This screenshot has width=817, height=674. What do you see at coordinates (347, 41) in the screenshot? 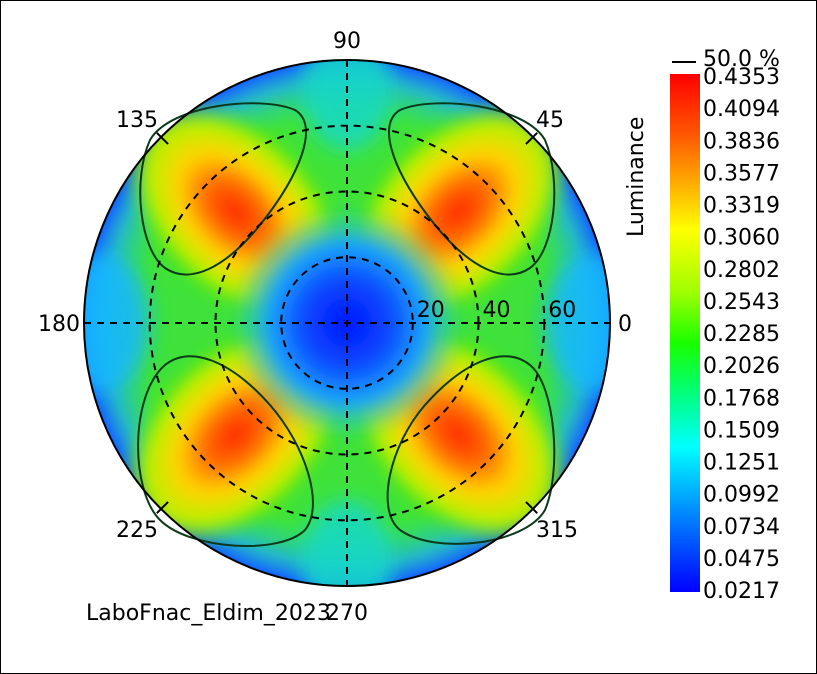
I see `azimuth-label-90: 90` at bounding box center [347, 41].